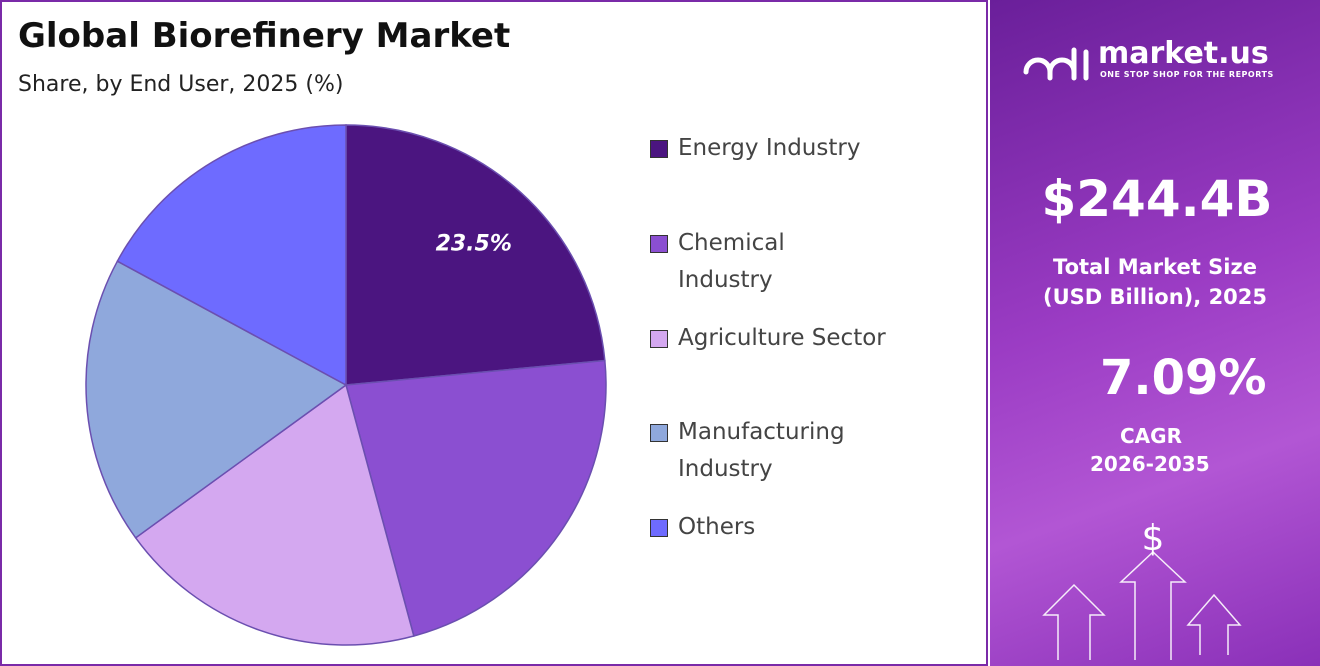 This screenshot has height=666, width=1320. What do you see at coordinates (1153, 538) in the screenshot?
I see `dollar-icon: $` at bounding box center [1153, 538].